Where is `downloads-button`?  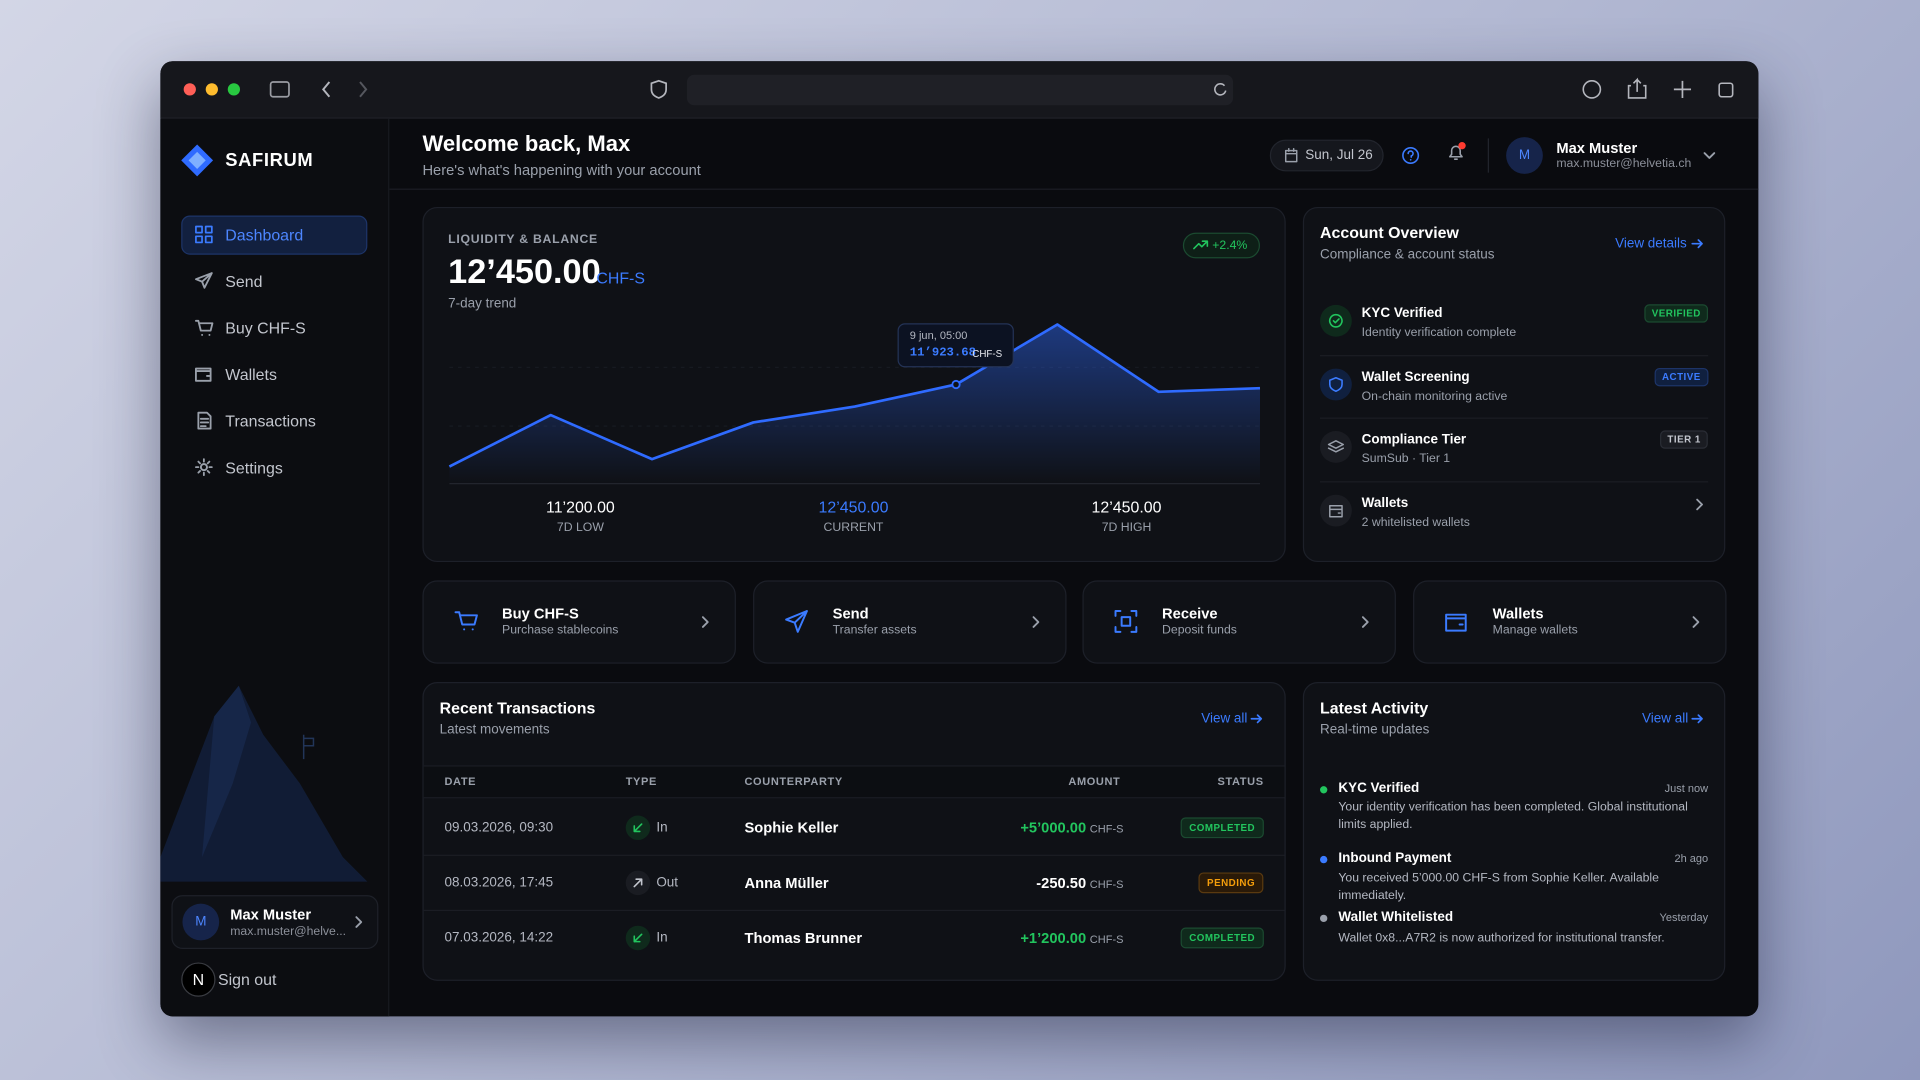 downloads-button is located at coordinates (1592, 89).